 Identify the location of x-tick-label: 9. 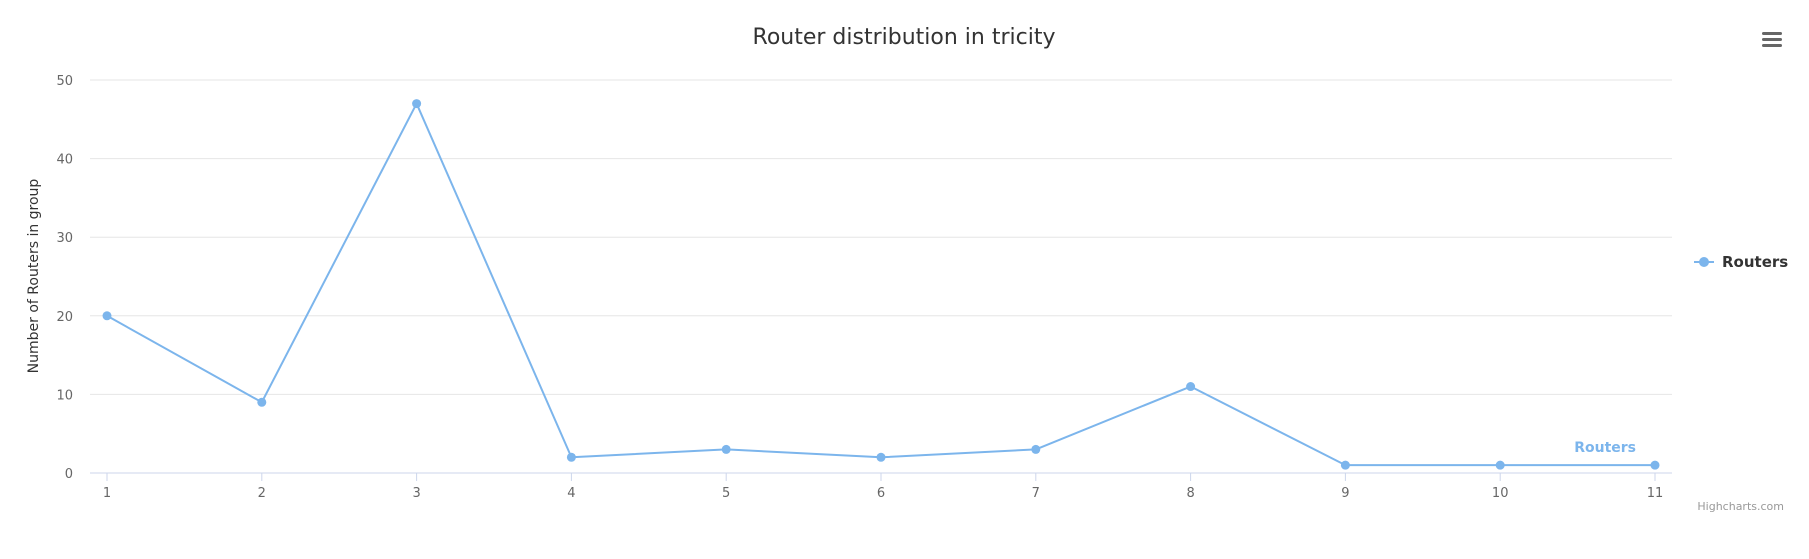
(1345, 493).